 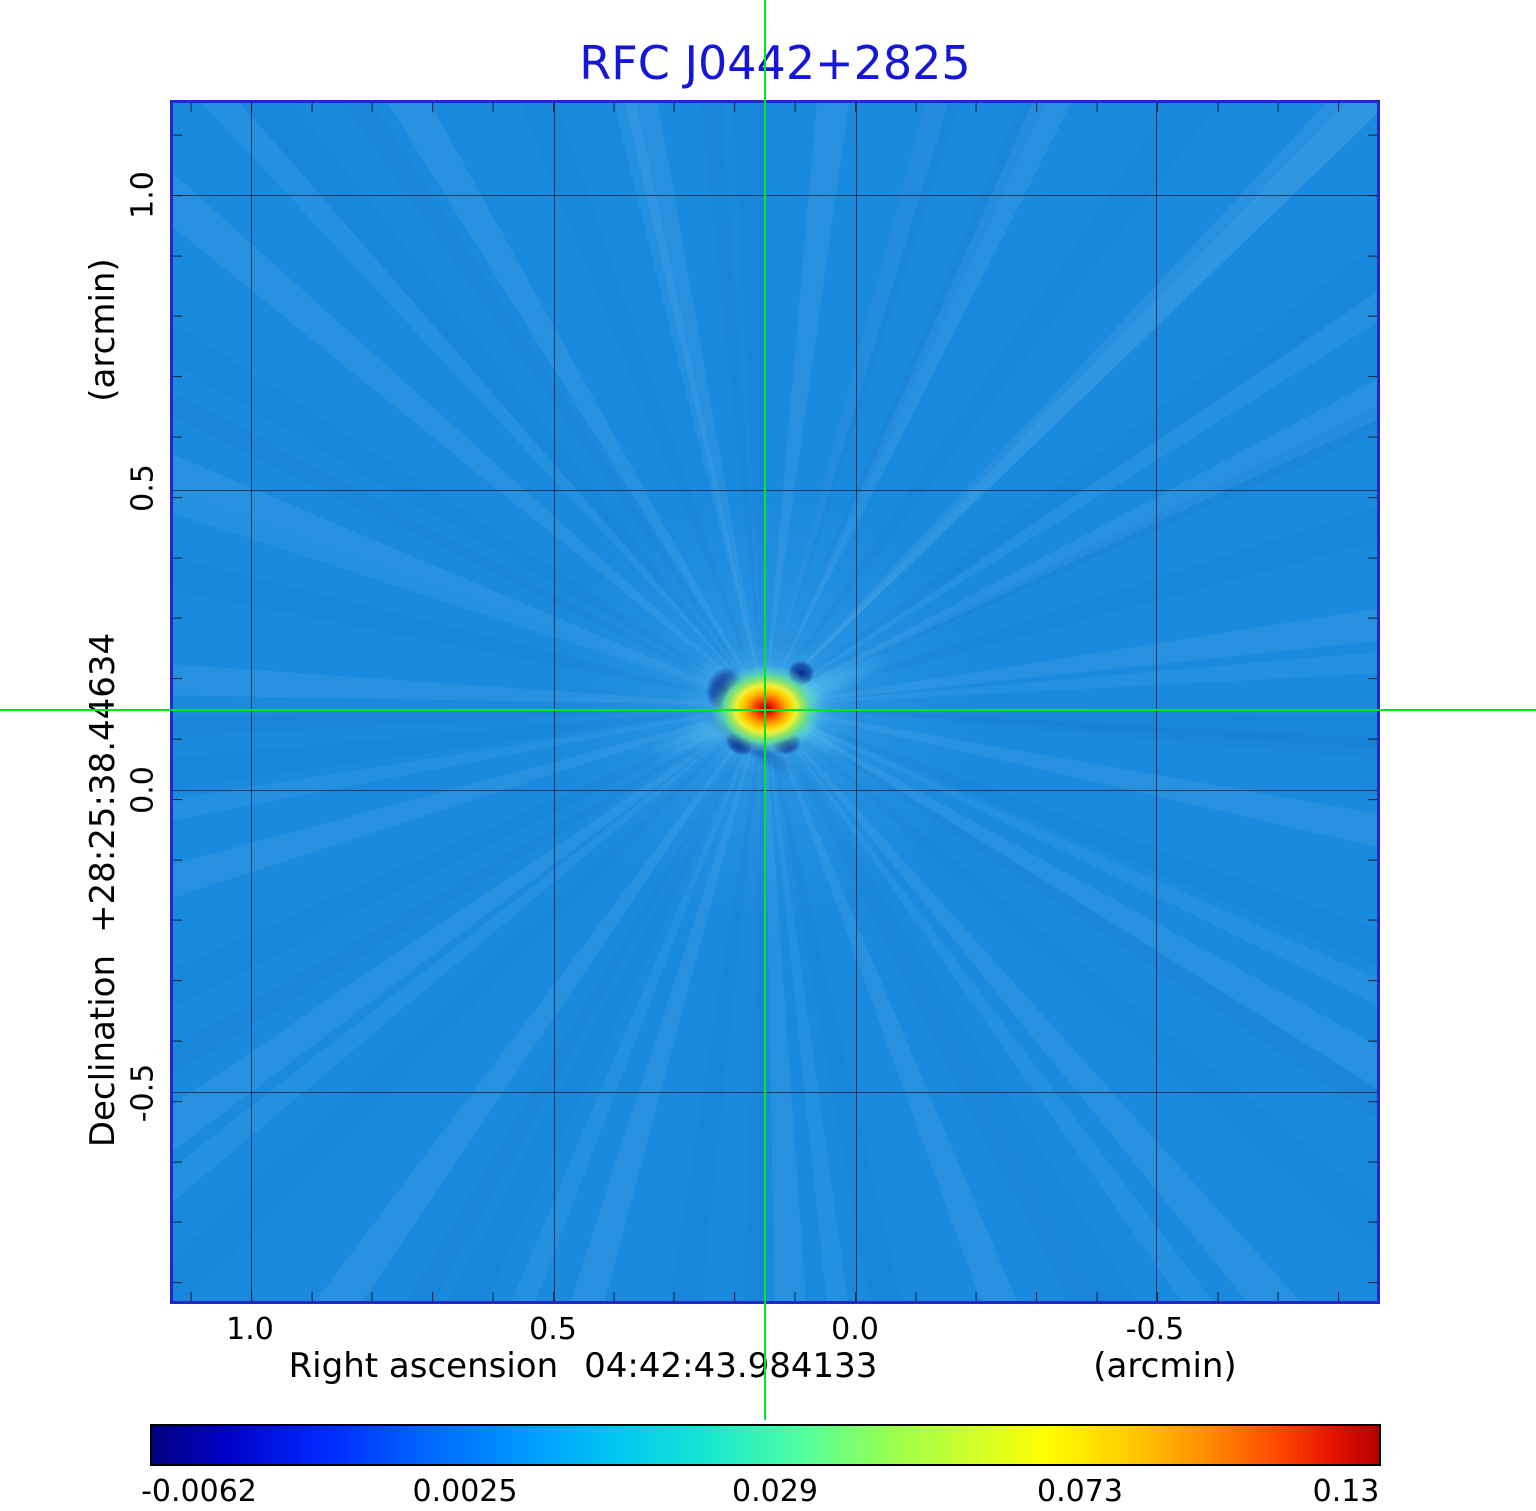 What do you see at coordinates (423, 1366) in the screenshot?
I see `x-axis-label-text: Right ascension` at bounding box center [423, 1366].